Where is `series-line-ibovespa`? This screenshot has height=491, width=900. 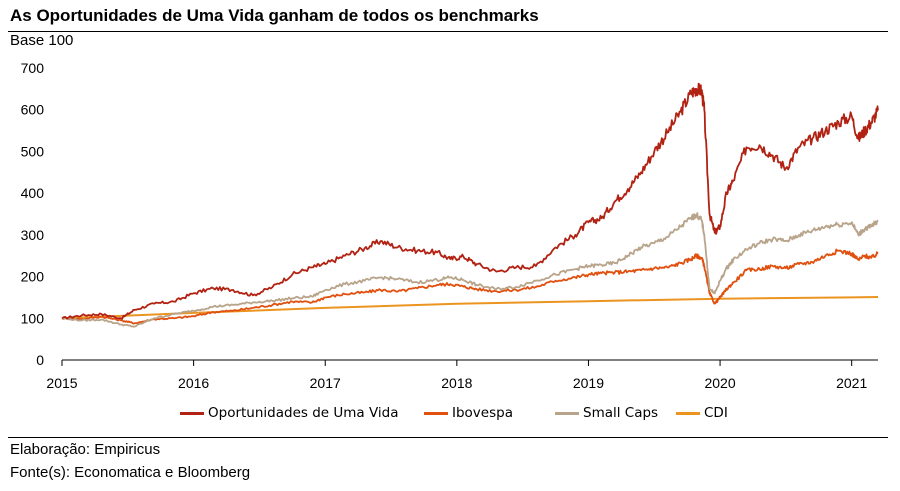
series-line-ibovespa is located at coordinates (470, 286).